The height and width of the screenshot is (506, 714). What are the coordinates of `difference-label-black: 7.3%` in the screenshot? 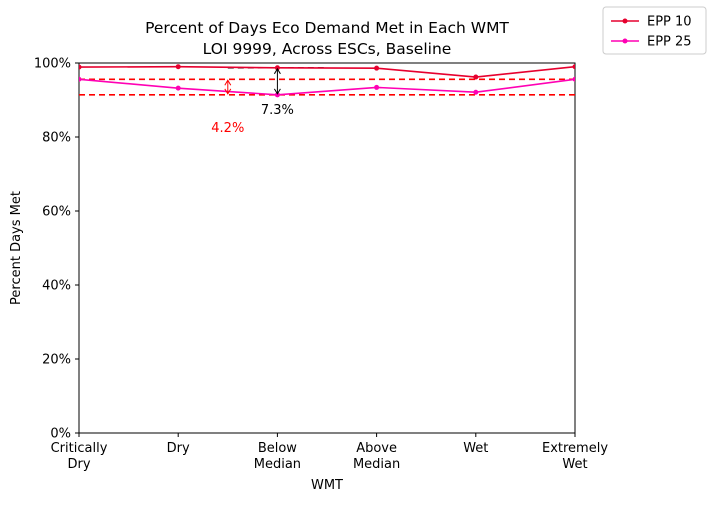 It's located at (277, 110).